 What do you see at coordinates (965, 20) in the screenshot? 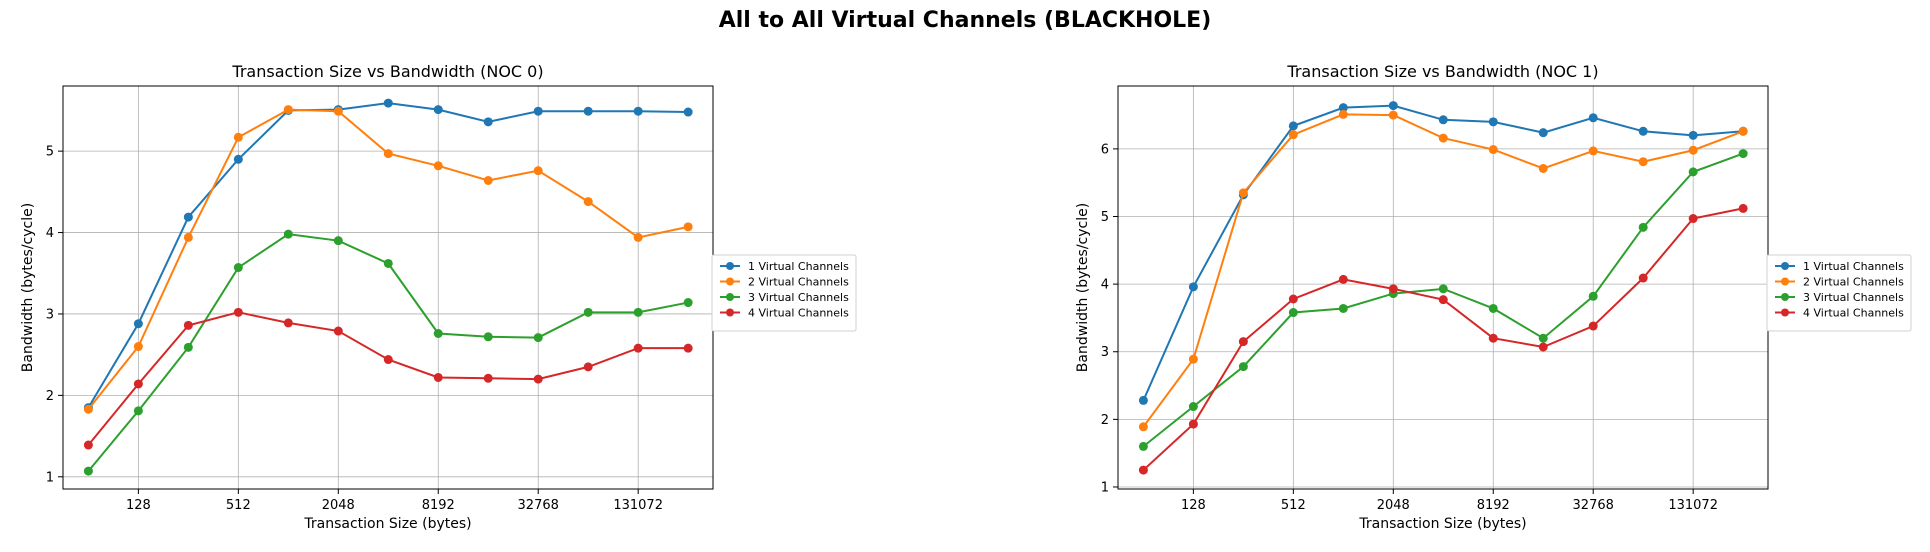
I see `figure-title: All to All Virtual Channels (BLACKHOLE)` at bounding box center [965, 20].